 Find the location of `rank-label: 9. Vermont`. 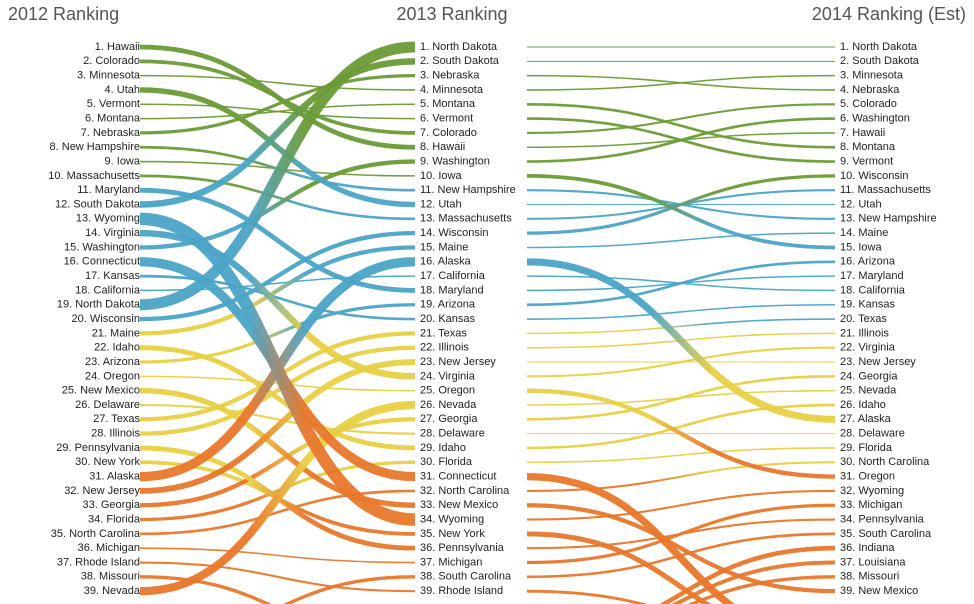

rank-label: 9. Vermont is located at coordinates (866, 161).